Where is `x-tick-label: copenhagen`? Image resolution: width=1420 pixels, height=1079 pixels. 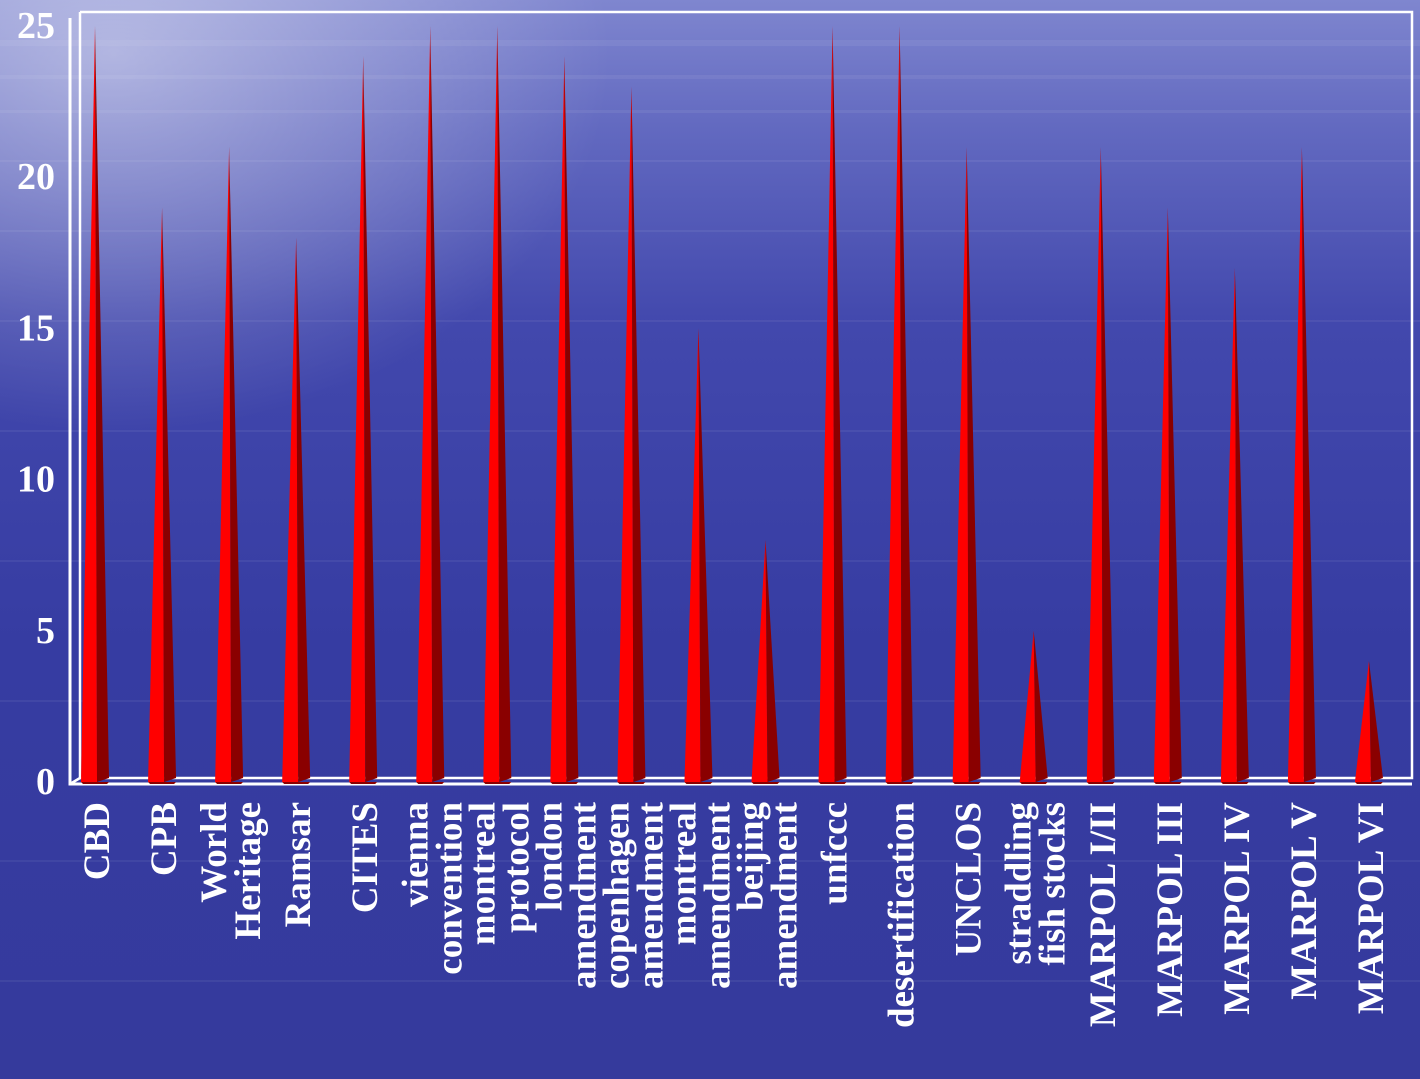 x-tick-label: copenhagen is located at coordinates (616, 896).